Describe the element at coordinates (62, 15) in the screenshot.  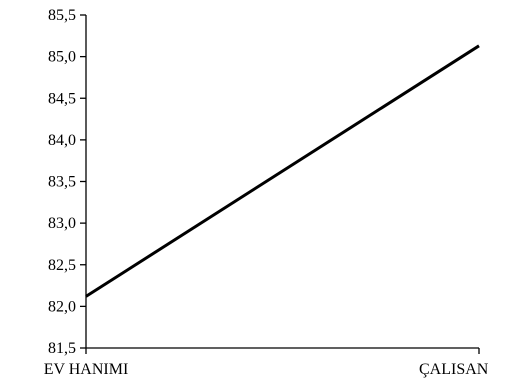
I see `y-tick-label: 85,5` at that location.